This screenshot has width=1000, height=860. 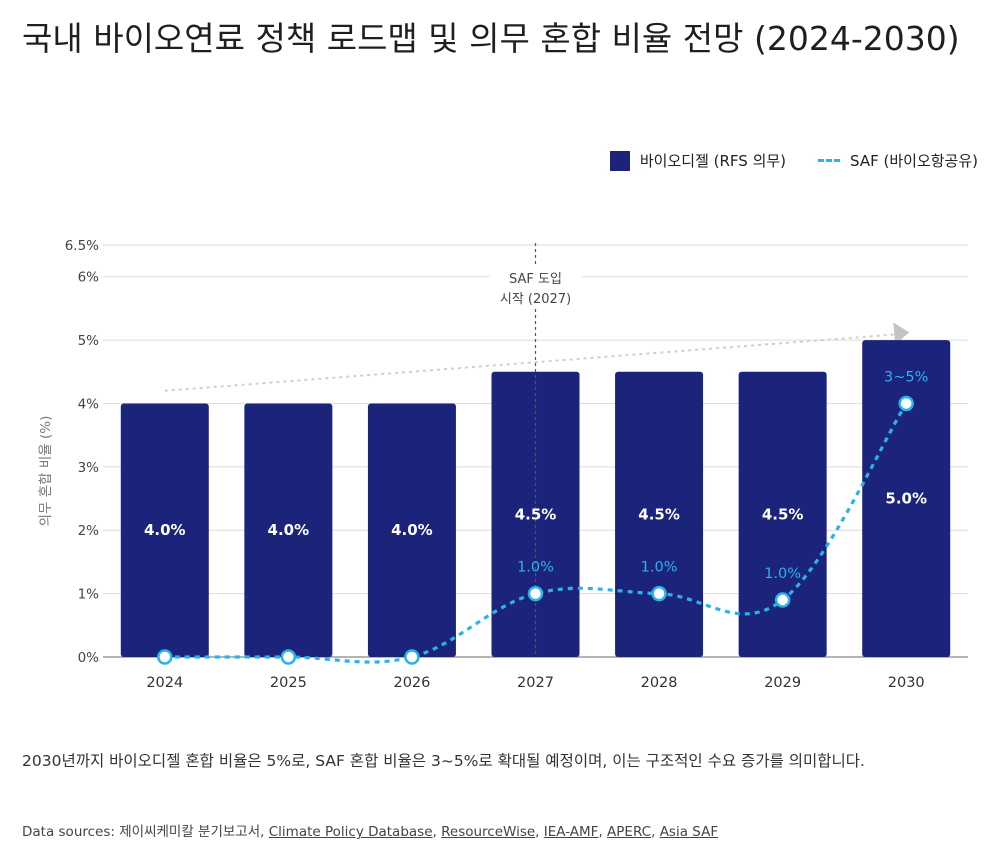 I want to click on x-tick-label: 2027, so click(x=535, y=683).